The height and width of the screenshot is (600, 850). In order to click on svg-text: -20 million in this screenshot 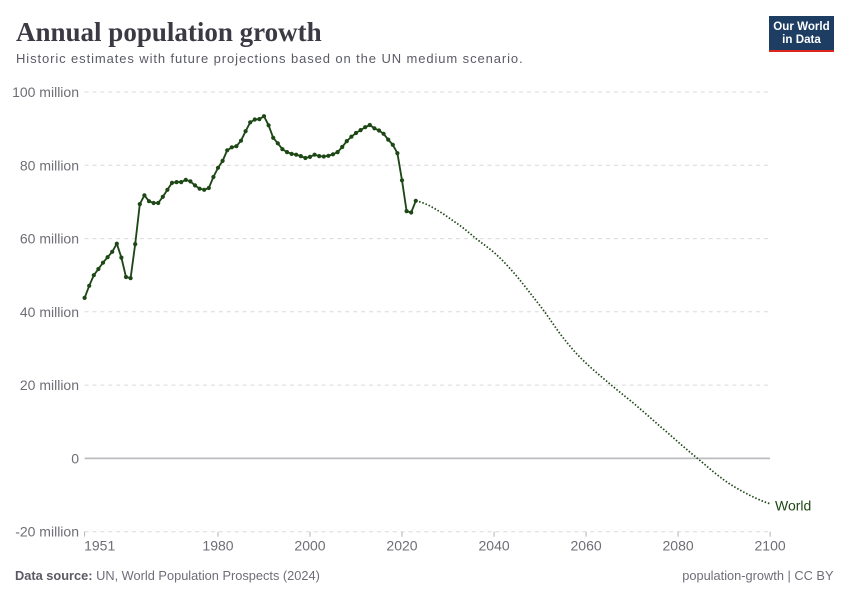, I will do `click(47, 532)`.